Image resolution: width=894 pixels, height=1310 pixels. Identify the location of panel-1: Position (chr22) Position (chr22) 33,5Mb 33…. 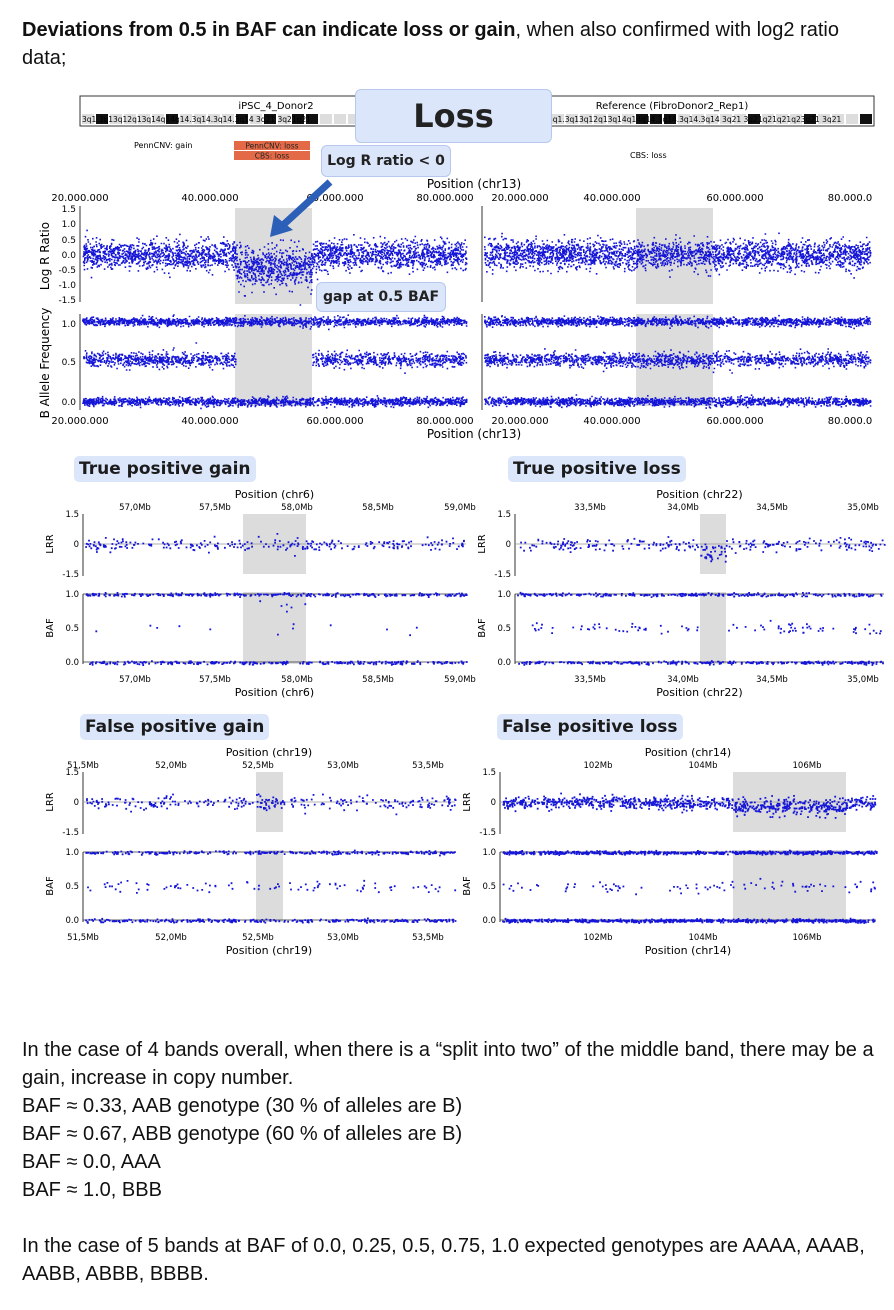
(681, 593).